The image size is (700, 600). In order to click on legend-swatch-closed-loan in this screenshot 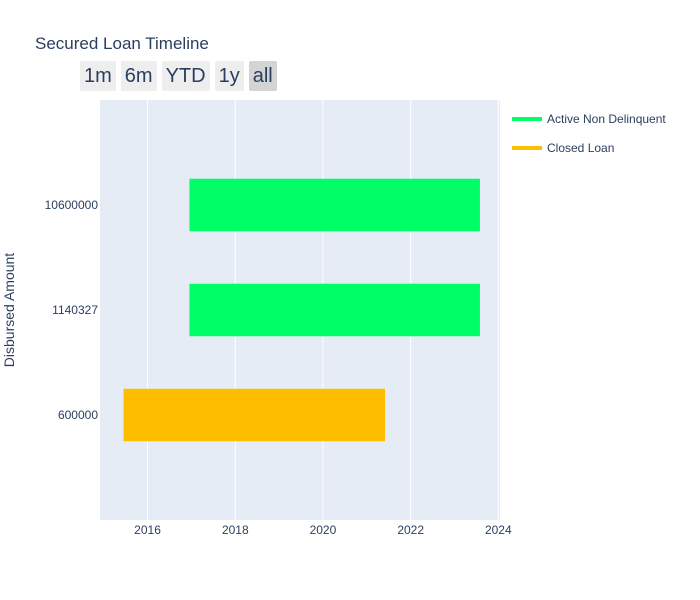, I will do `click(527, 147)`.